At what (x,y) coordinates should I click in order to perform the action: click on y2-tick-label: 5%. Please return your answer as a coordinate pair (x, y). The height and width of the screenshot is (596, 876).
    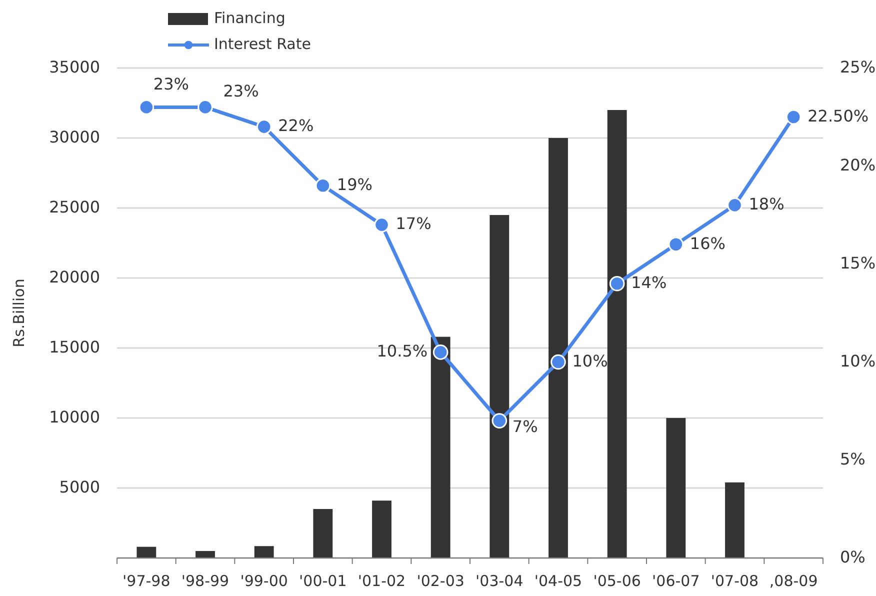
    Looking at the image, I should click on (853, 458).